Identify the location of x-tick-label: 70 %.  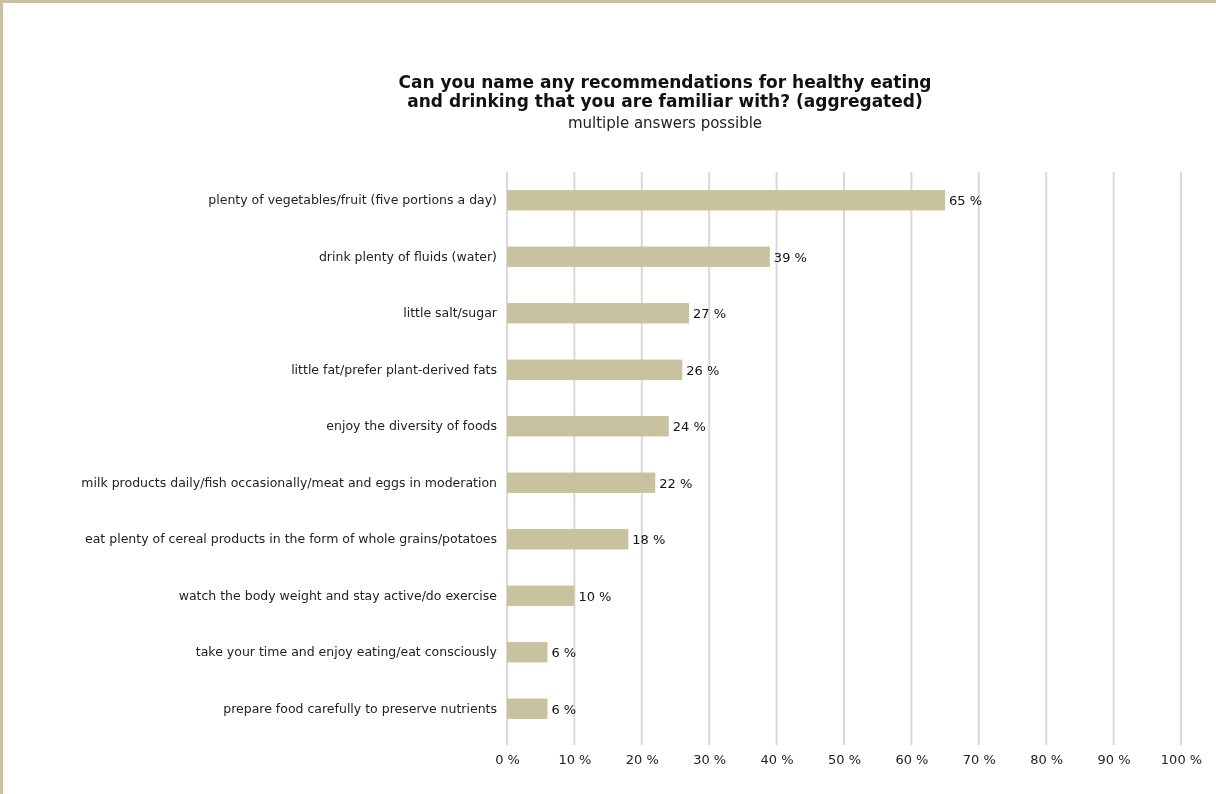
(979, 760).